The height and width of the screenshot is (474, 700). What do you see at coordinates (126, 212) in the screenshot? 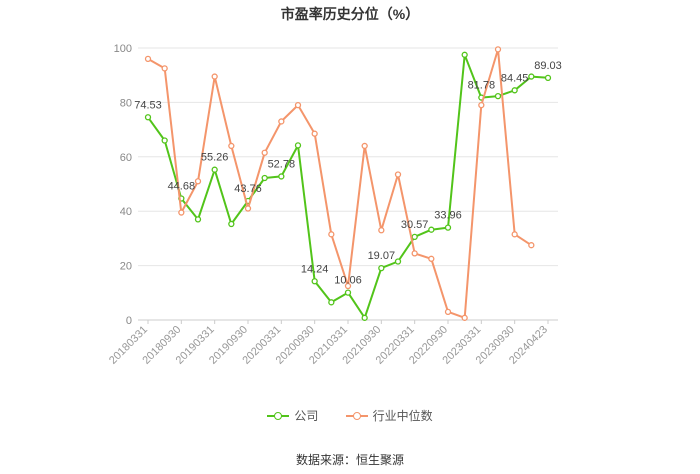
I see `y-tick-label: 40` at bounding box center [126, 212].